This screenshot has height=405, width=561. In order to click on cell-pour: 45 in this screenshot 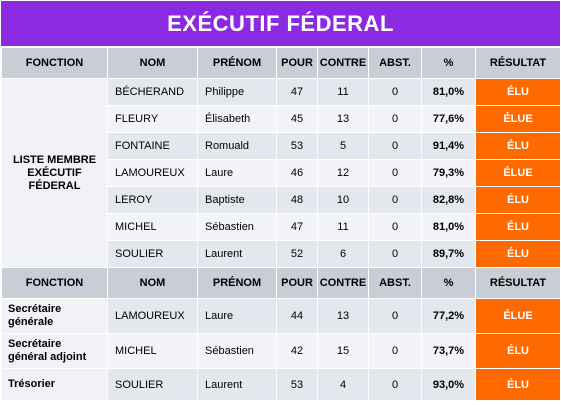, I will do `click(297, 119)`.